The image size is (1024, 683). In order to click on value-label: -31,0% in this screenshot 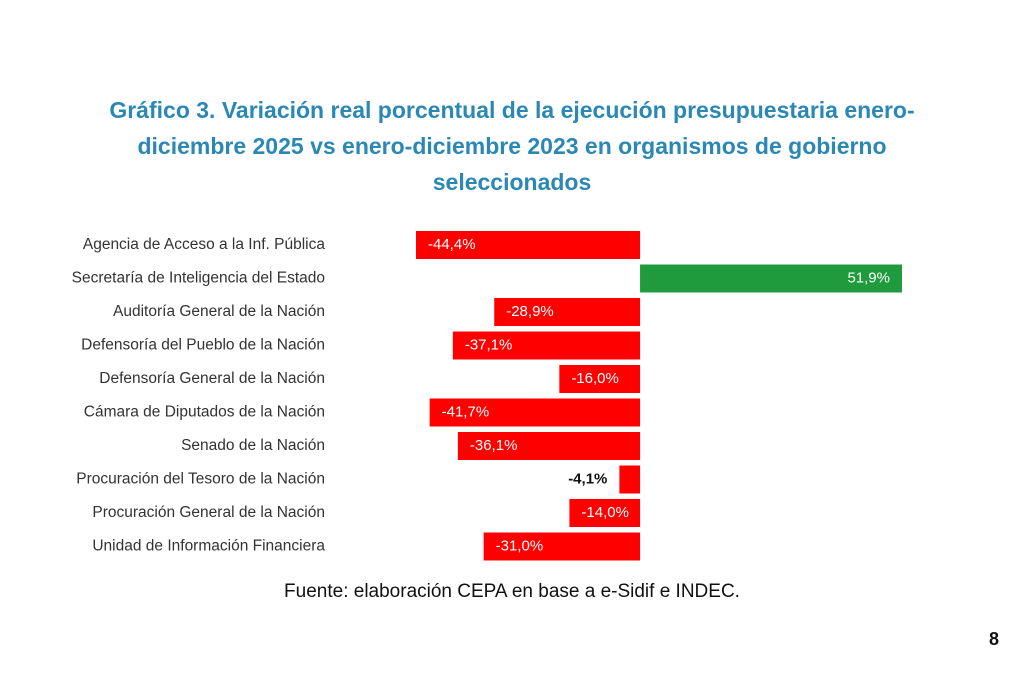, I will do `click(520, 545)`.